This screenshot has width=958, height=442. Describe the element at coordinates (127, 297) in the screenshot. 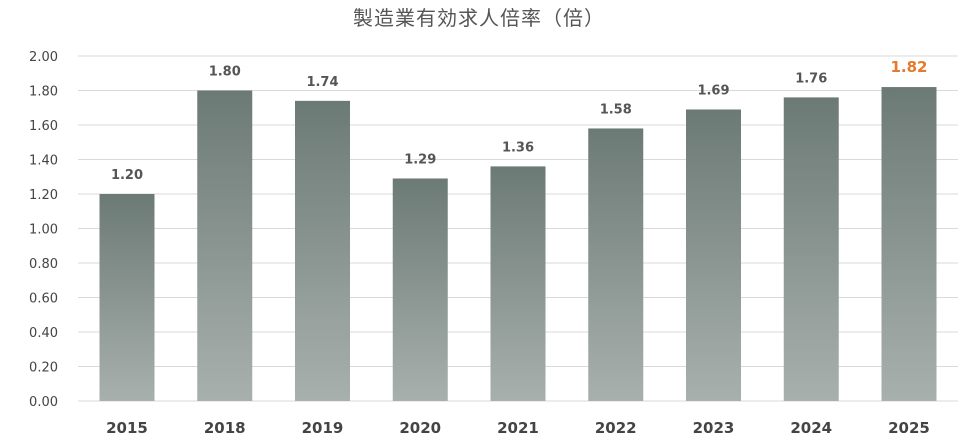

I see `bar-2015` at that location.